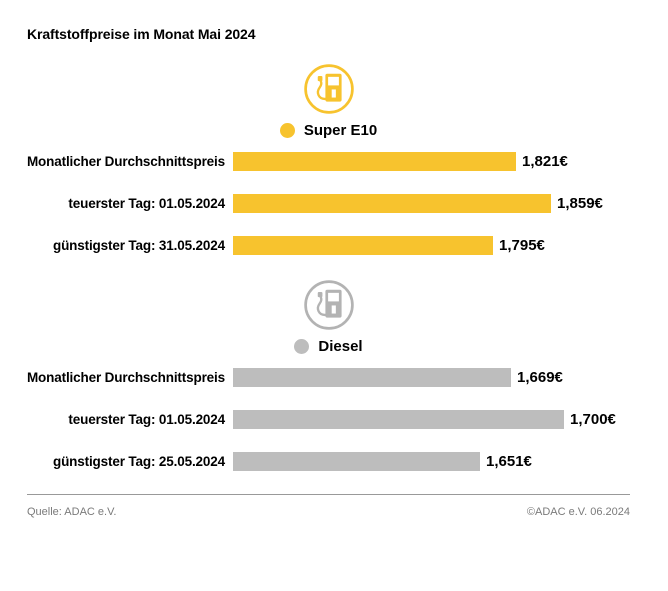 The image size is (668, 591). I want to click on super-e10-icon-row, so click(328, 89).